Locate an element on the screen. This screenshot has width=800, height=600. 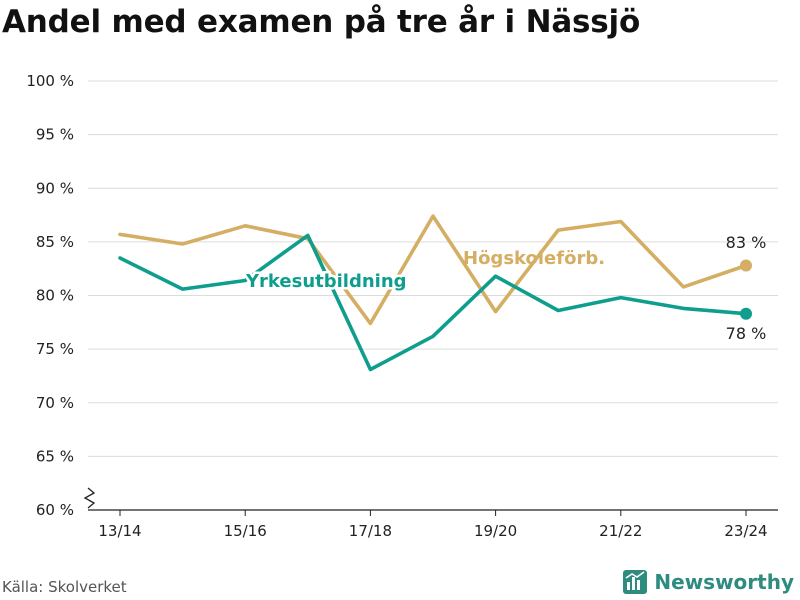
x-axis: 13/14 15/16 17/18 19/20 21/22 23/24 is located at coordinates (430, 513).